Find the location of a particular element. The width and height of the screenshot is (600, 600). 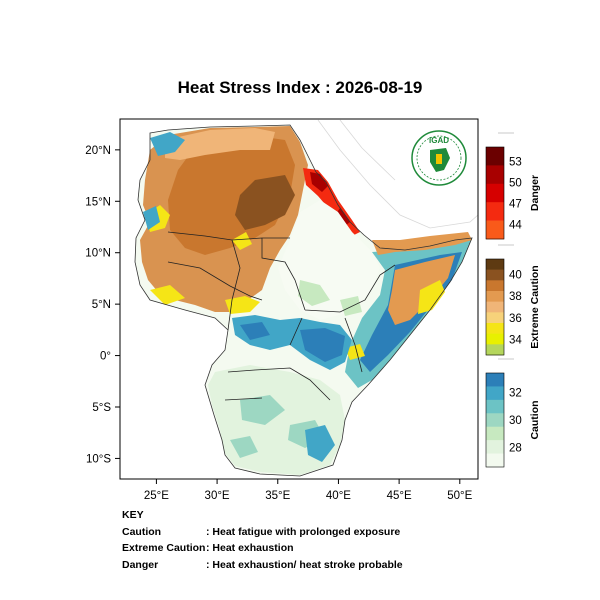

country-borders is located at coordinates (281, 316).